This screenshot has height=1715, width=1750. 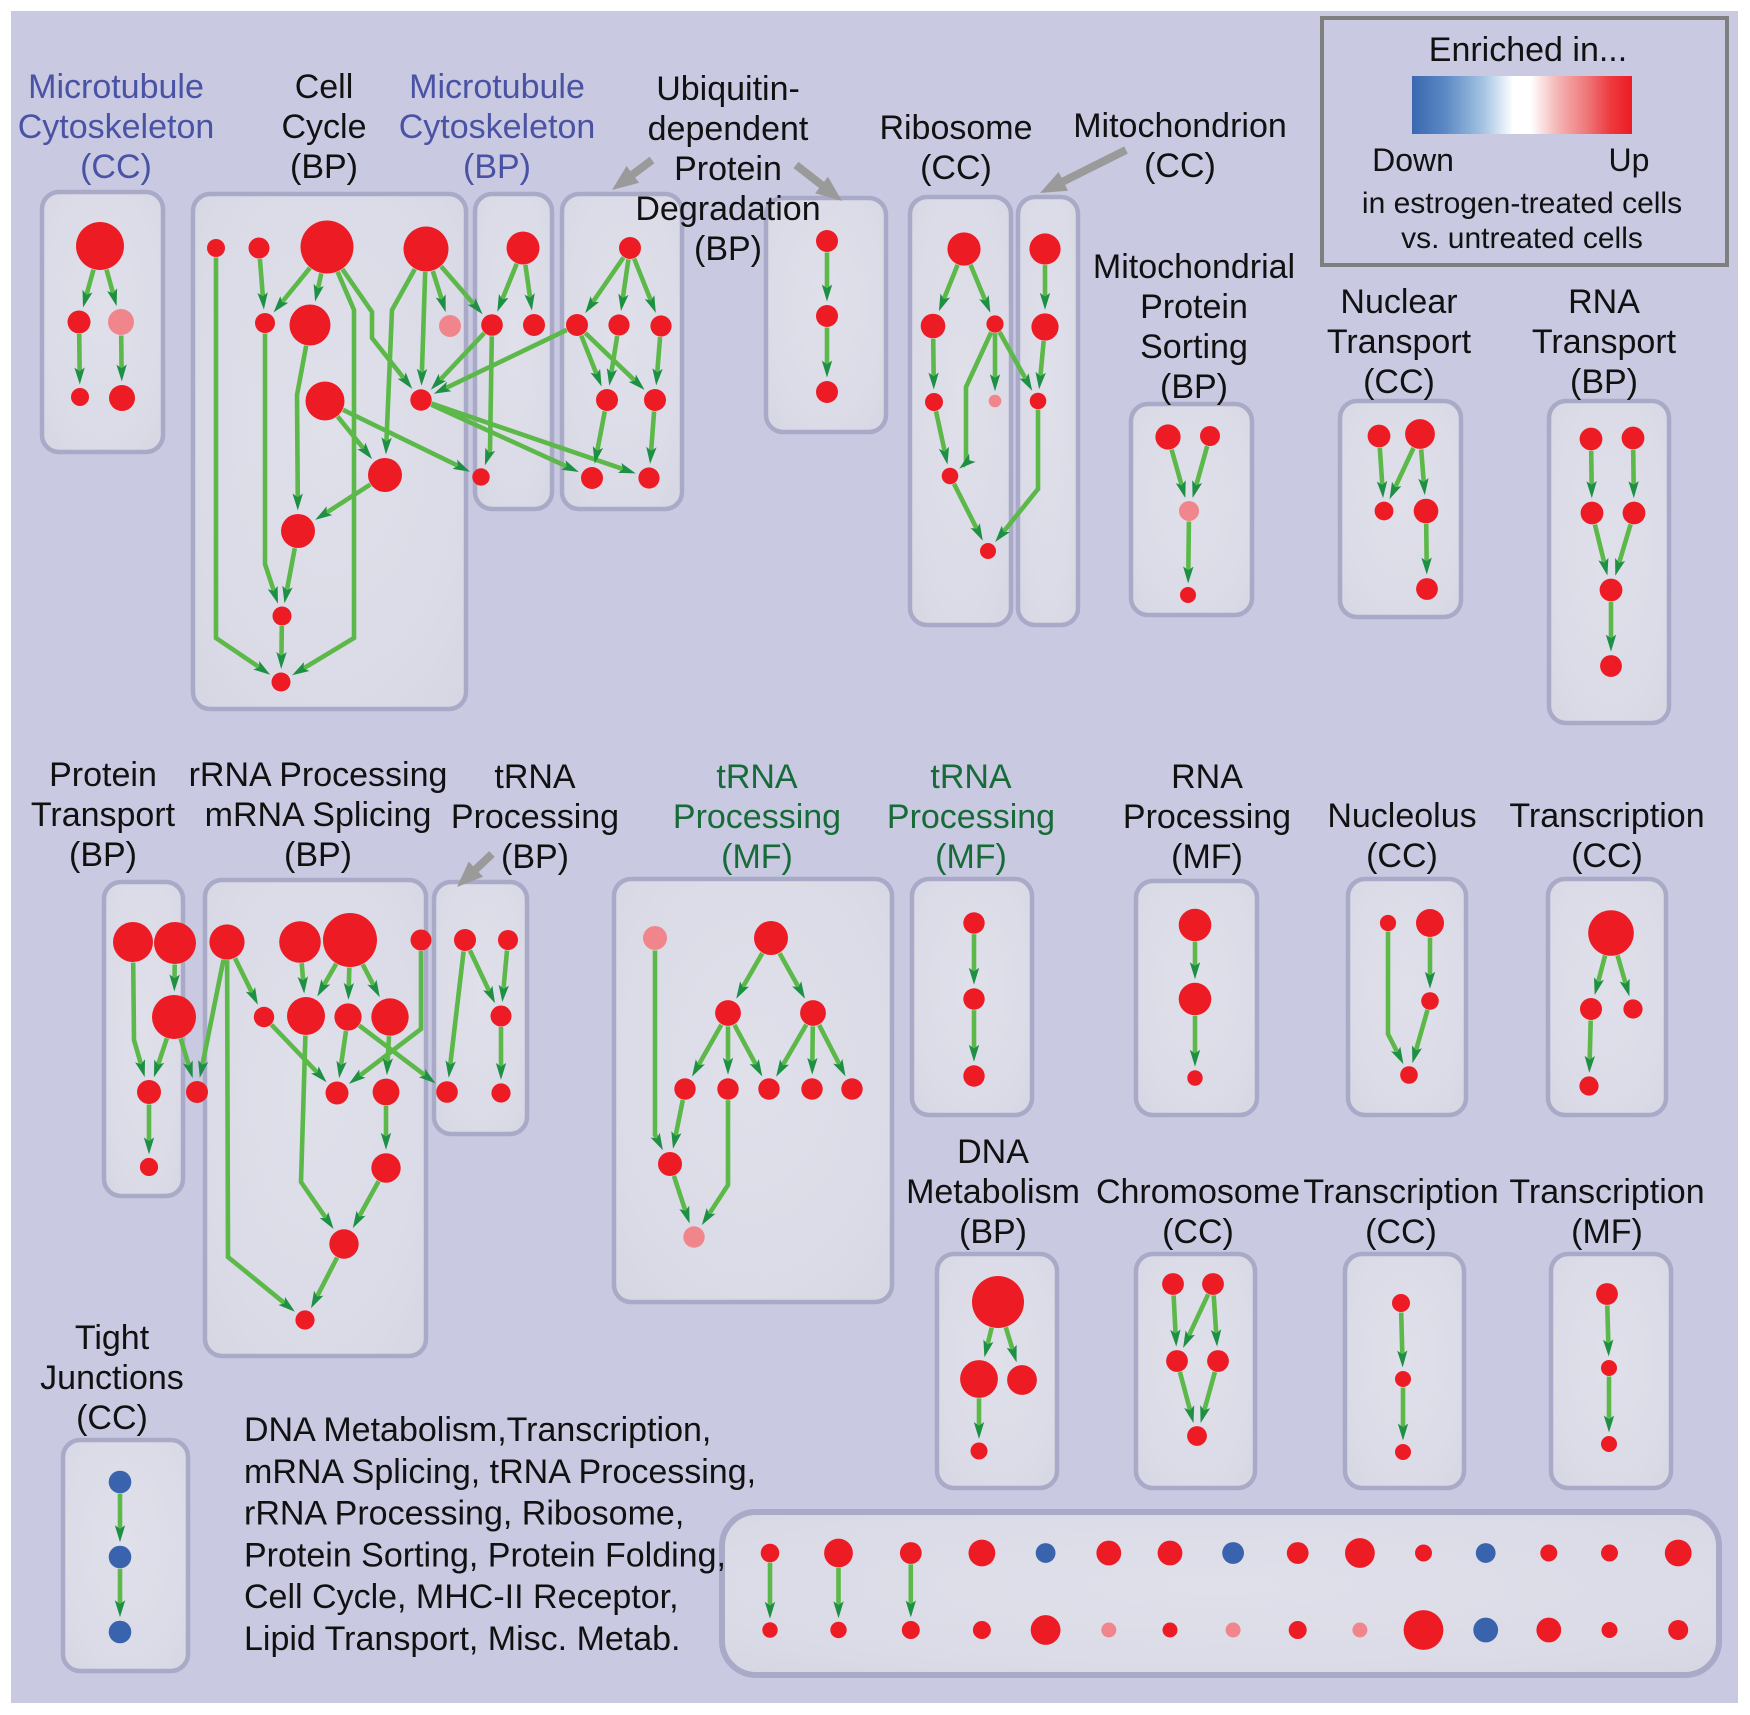 I want to click on svg-text: Tight, so click(x=112, y=1338).